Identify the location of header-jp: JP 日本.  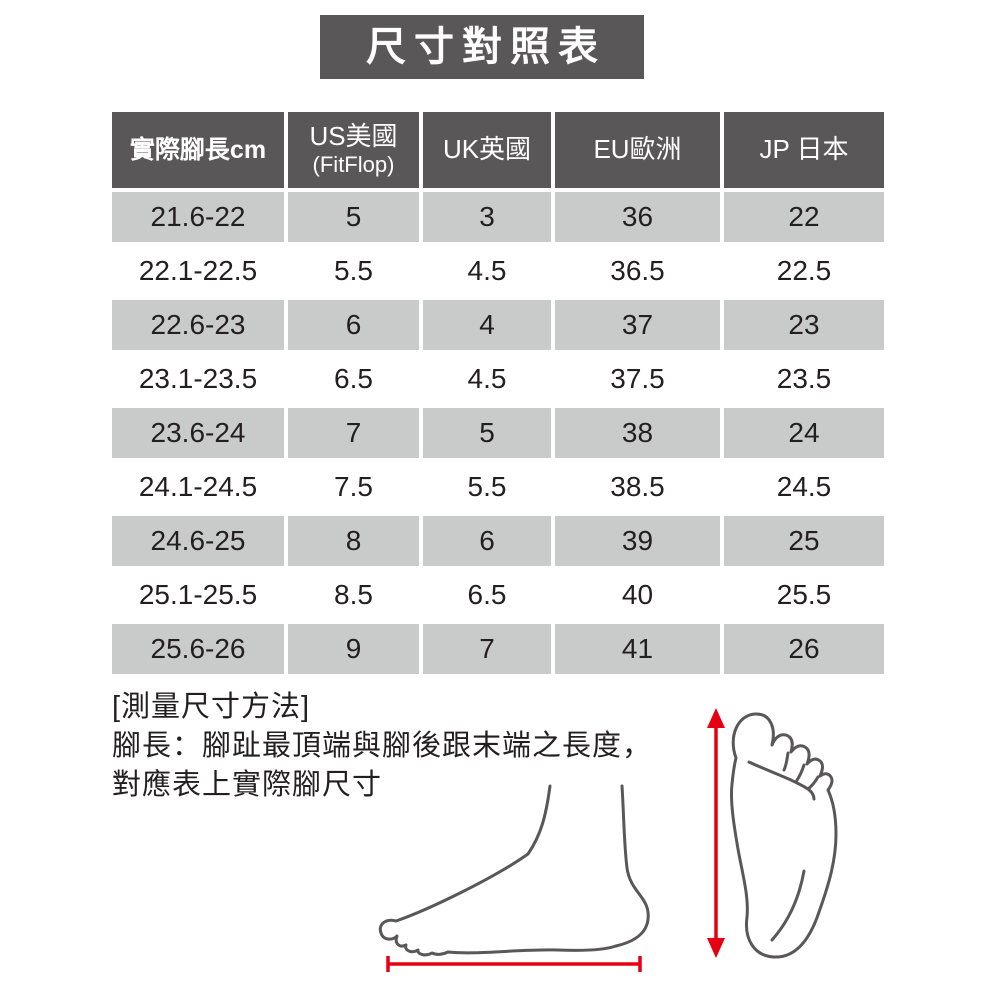
(804, 150).